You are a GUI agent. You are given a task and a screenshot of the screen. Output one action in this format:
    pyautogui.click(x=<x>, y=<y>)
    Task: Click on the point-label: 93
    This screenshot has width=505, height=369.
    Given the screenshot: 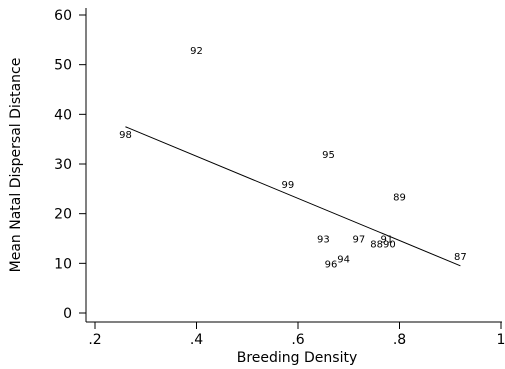 What is the action you would take?
    pyautogui.click(x=323, y=240)
    